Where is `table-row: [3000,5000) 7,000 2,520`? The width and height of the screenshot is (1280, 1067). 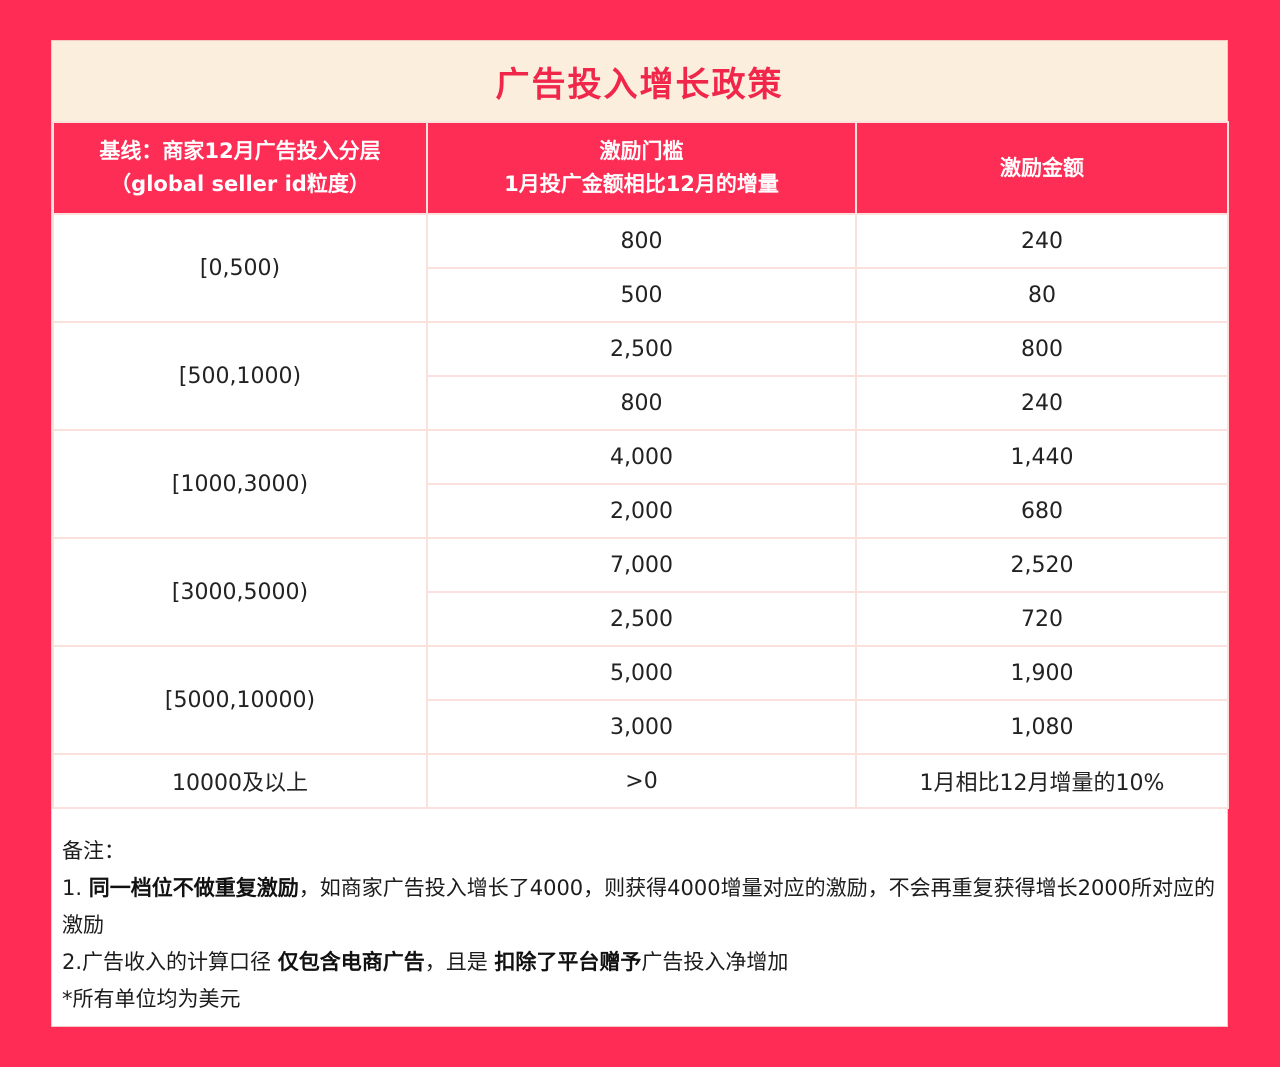 table-row: [3000,5000) 7,000 2,520 is located at coordinates (640, 592).